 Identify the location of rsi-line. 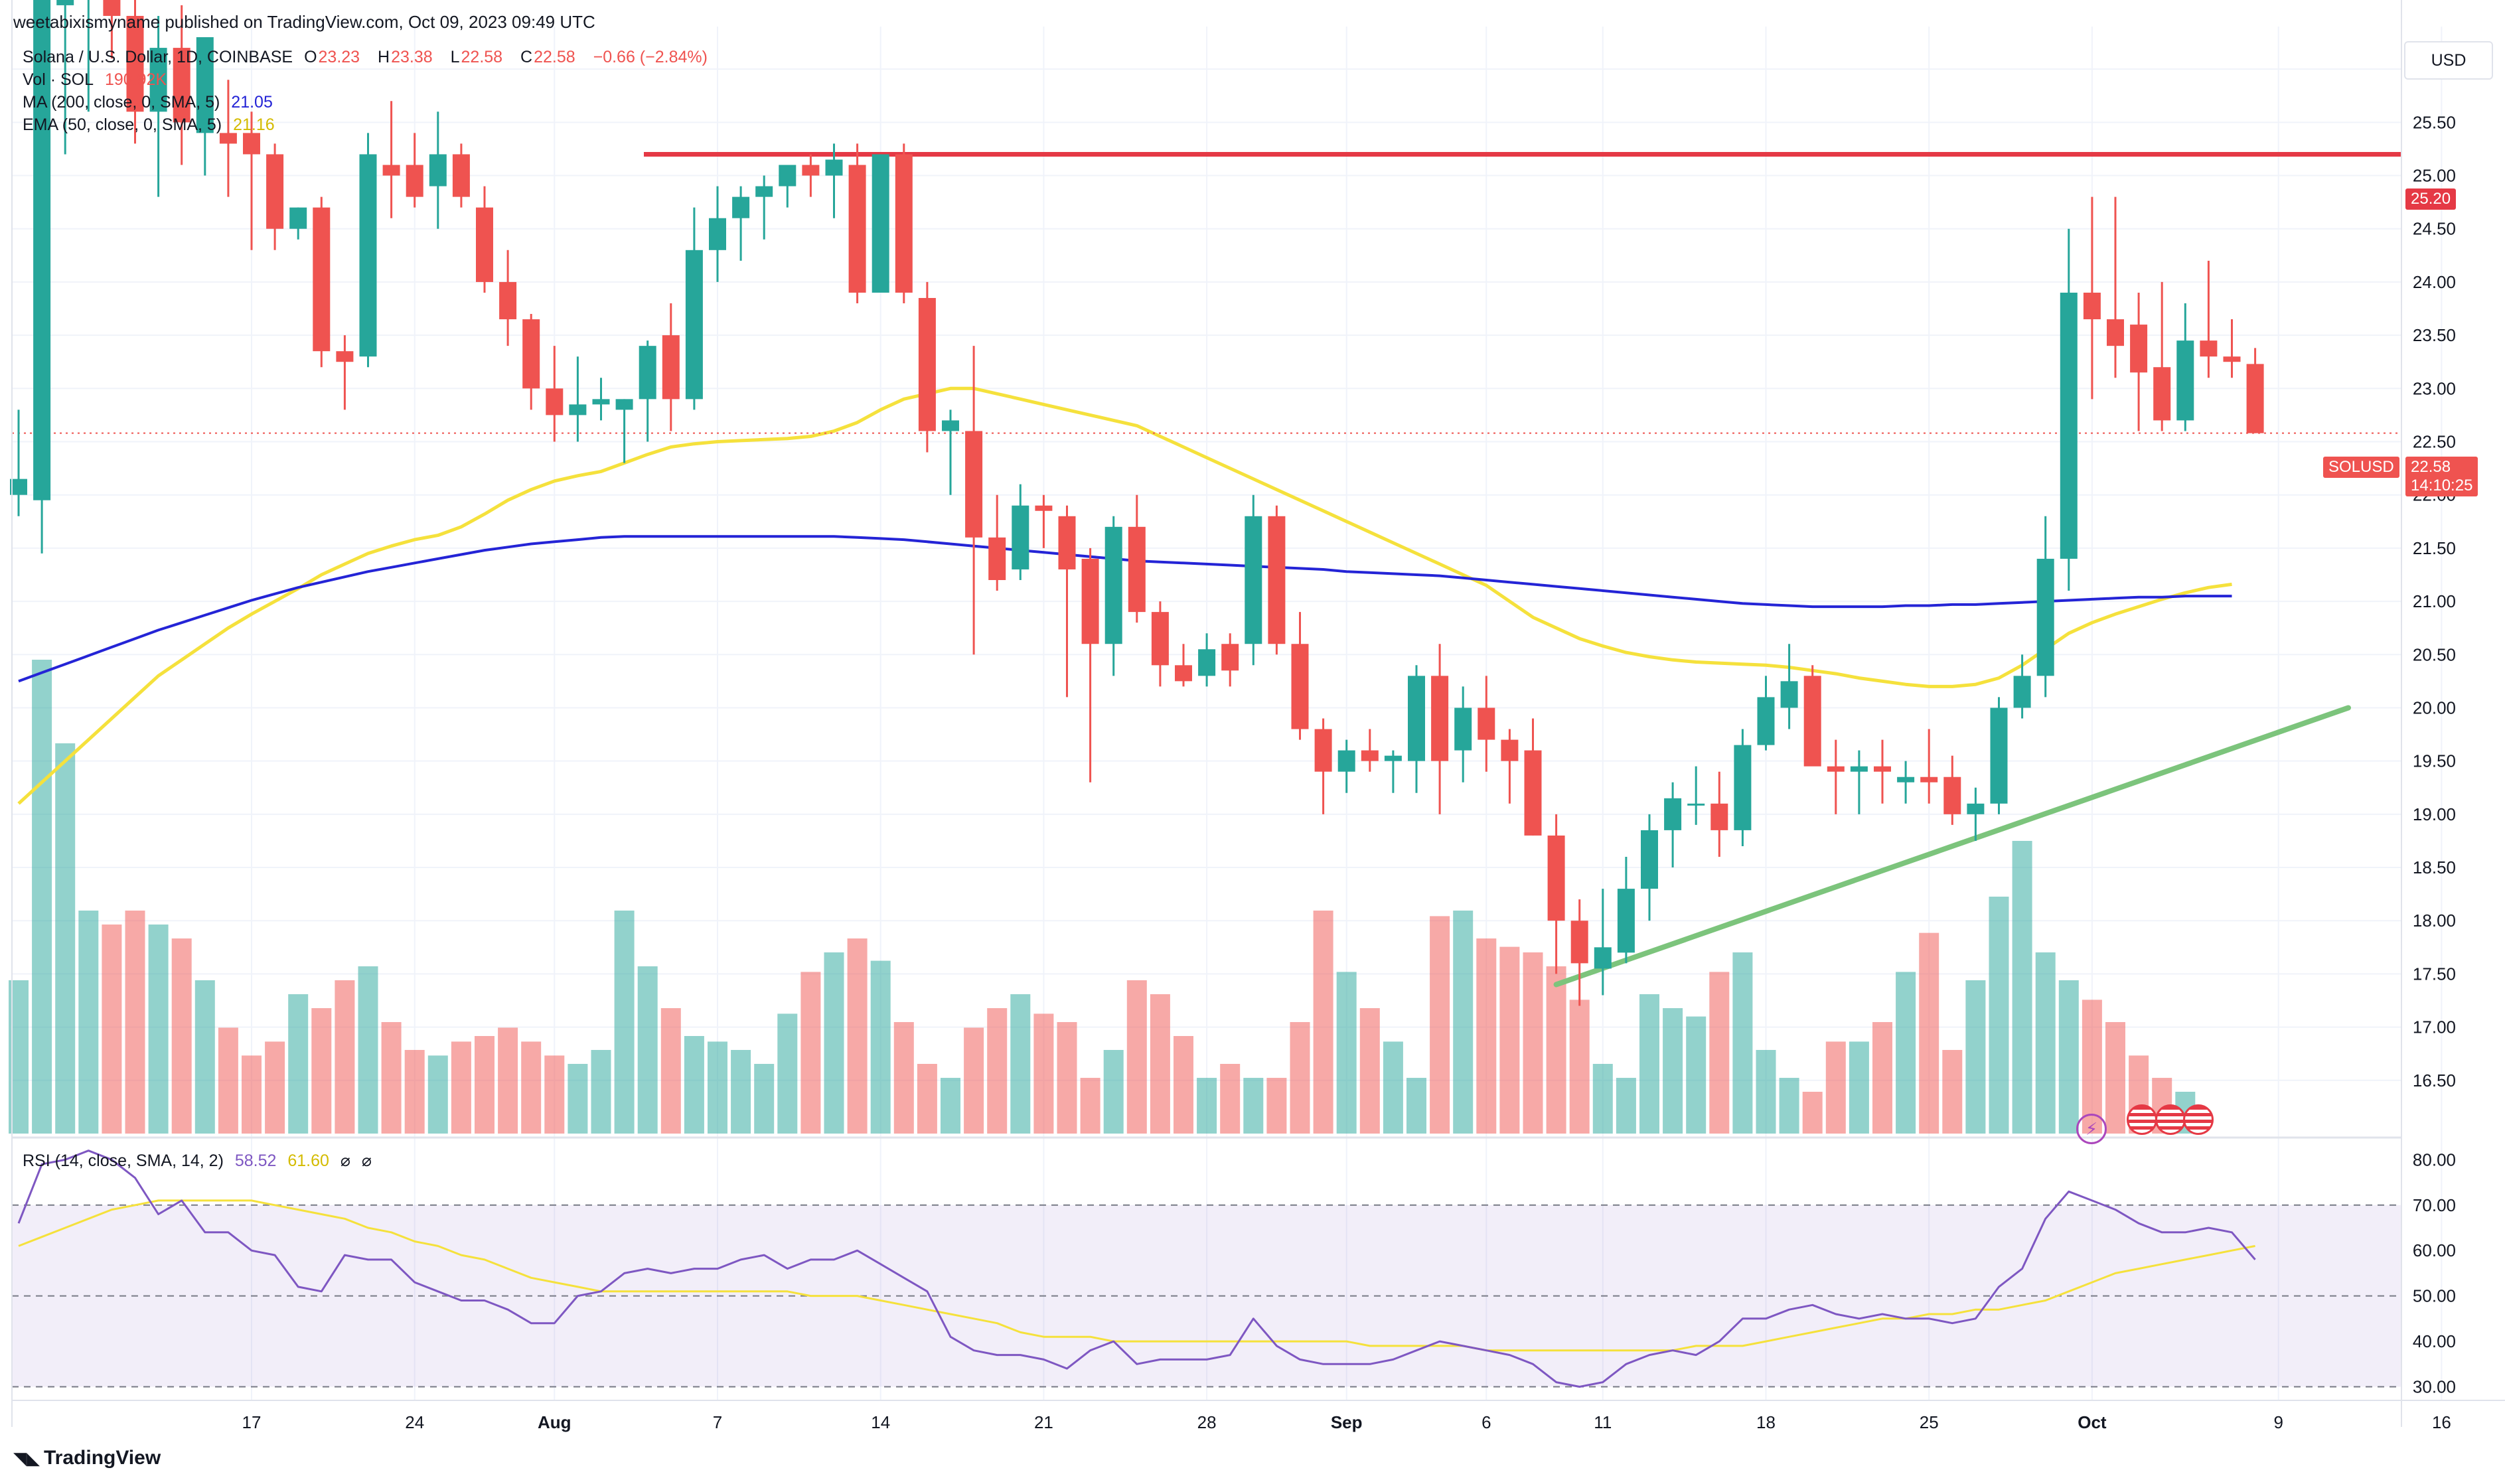
(1137, 1269).